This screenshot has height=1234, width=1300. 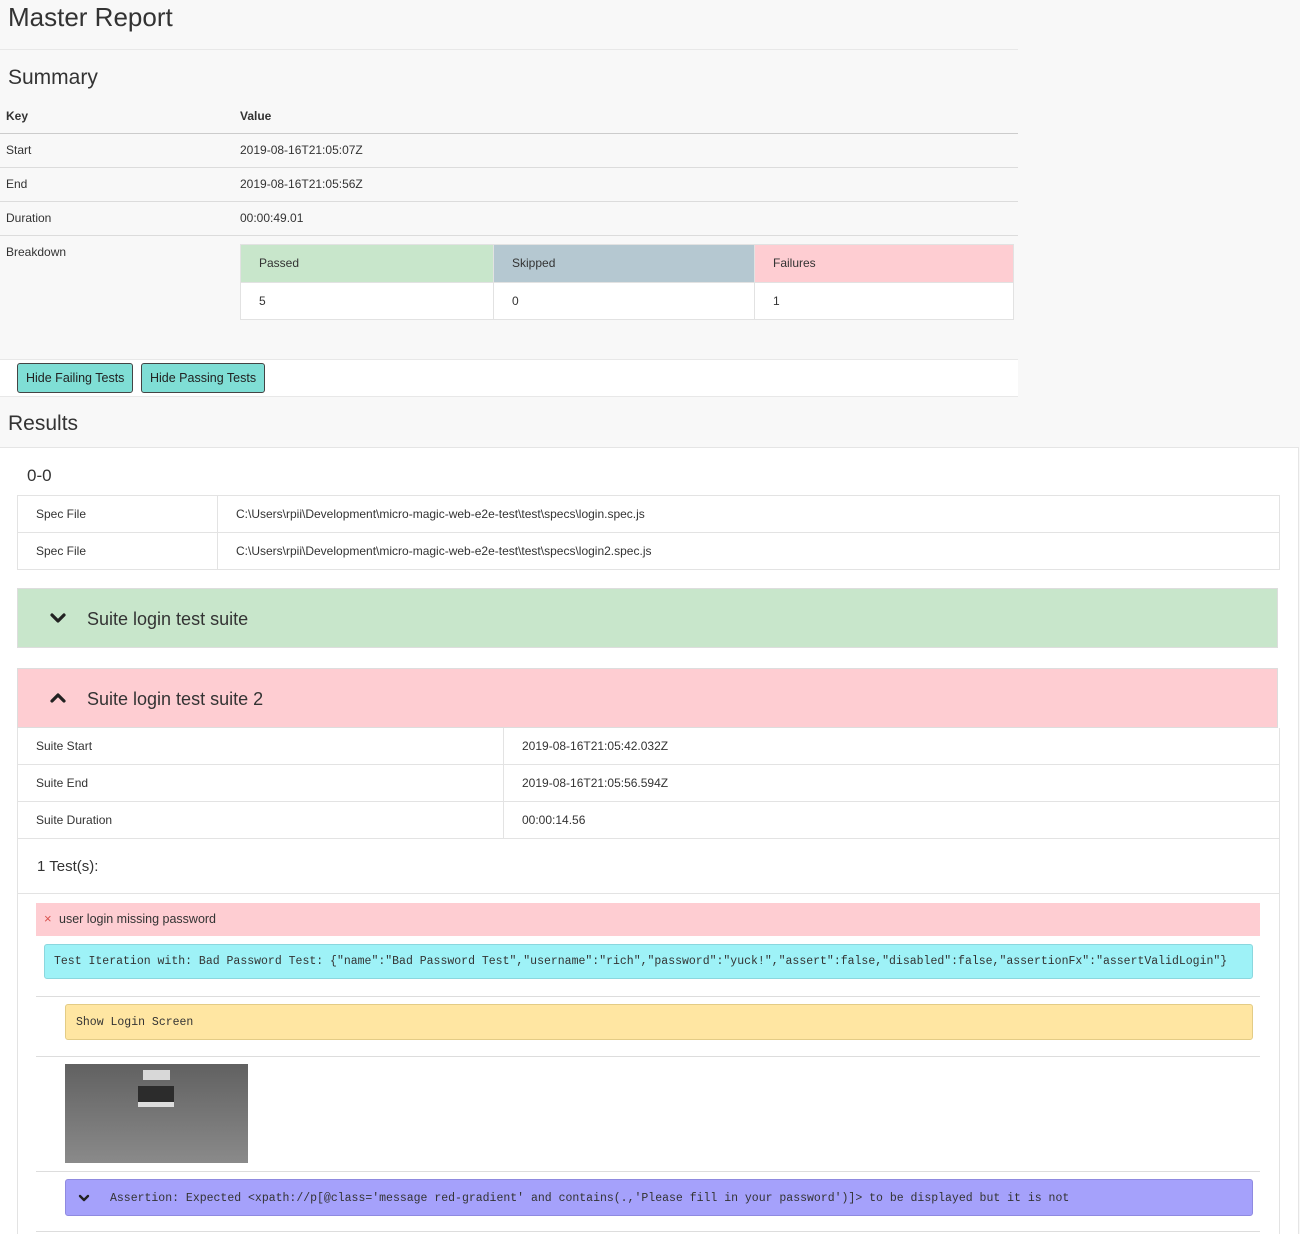 What do you see at coordinates (64, 746) in the screenshot?
I see `suite-start-label: Suite Start` at bounding box center [64, 746].